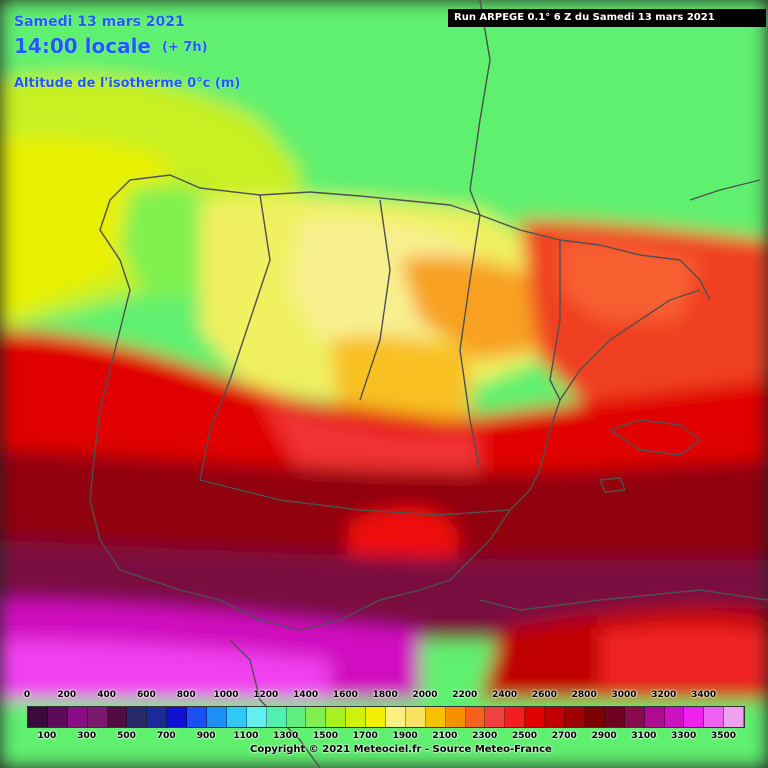  Describe the element at coordinates (67, 695) in the screenshot. I see `legend-top-label: 200` at that location.